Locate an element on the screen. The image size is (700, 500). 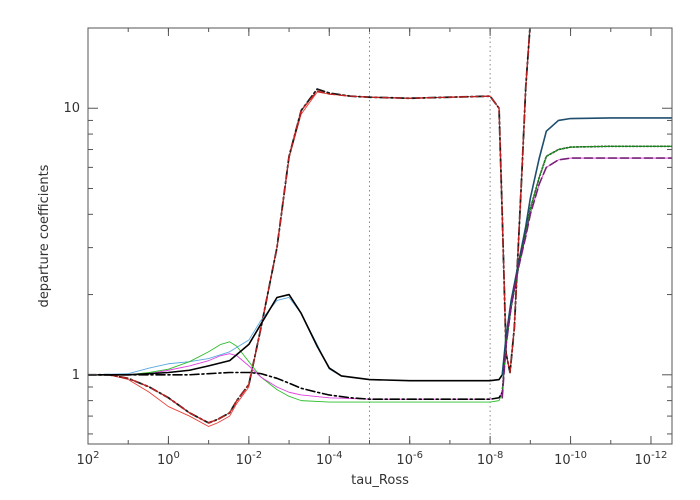
x-tick-label: 10⁰ is located at coordinates (168, 459).